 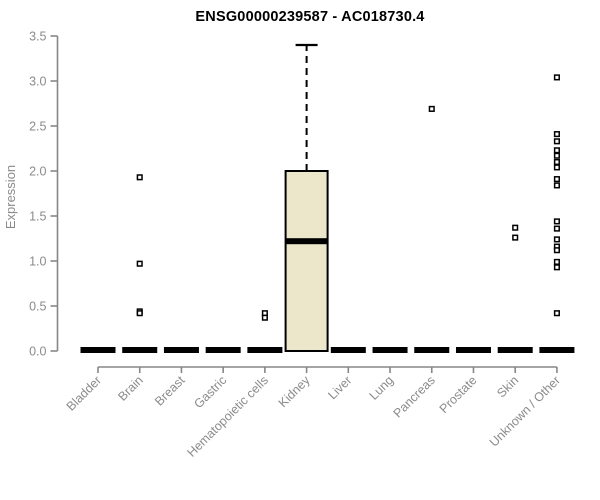 What do you see at coordinates (210, 392) in the screenshot?
I see `x-category-label: Gastric` at bounding box center [210, 392].